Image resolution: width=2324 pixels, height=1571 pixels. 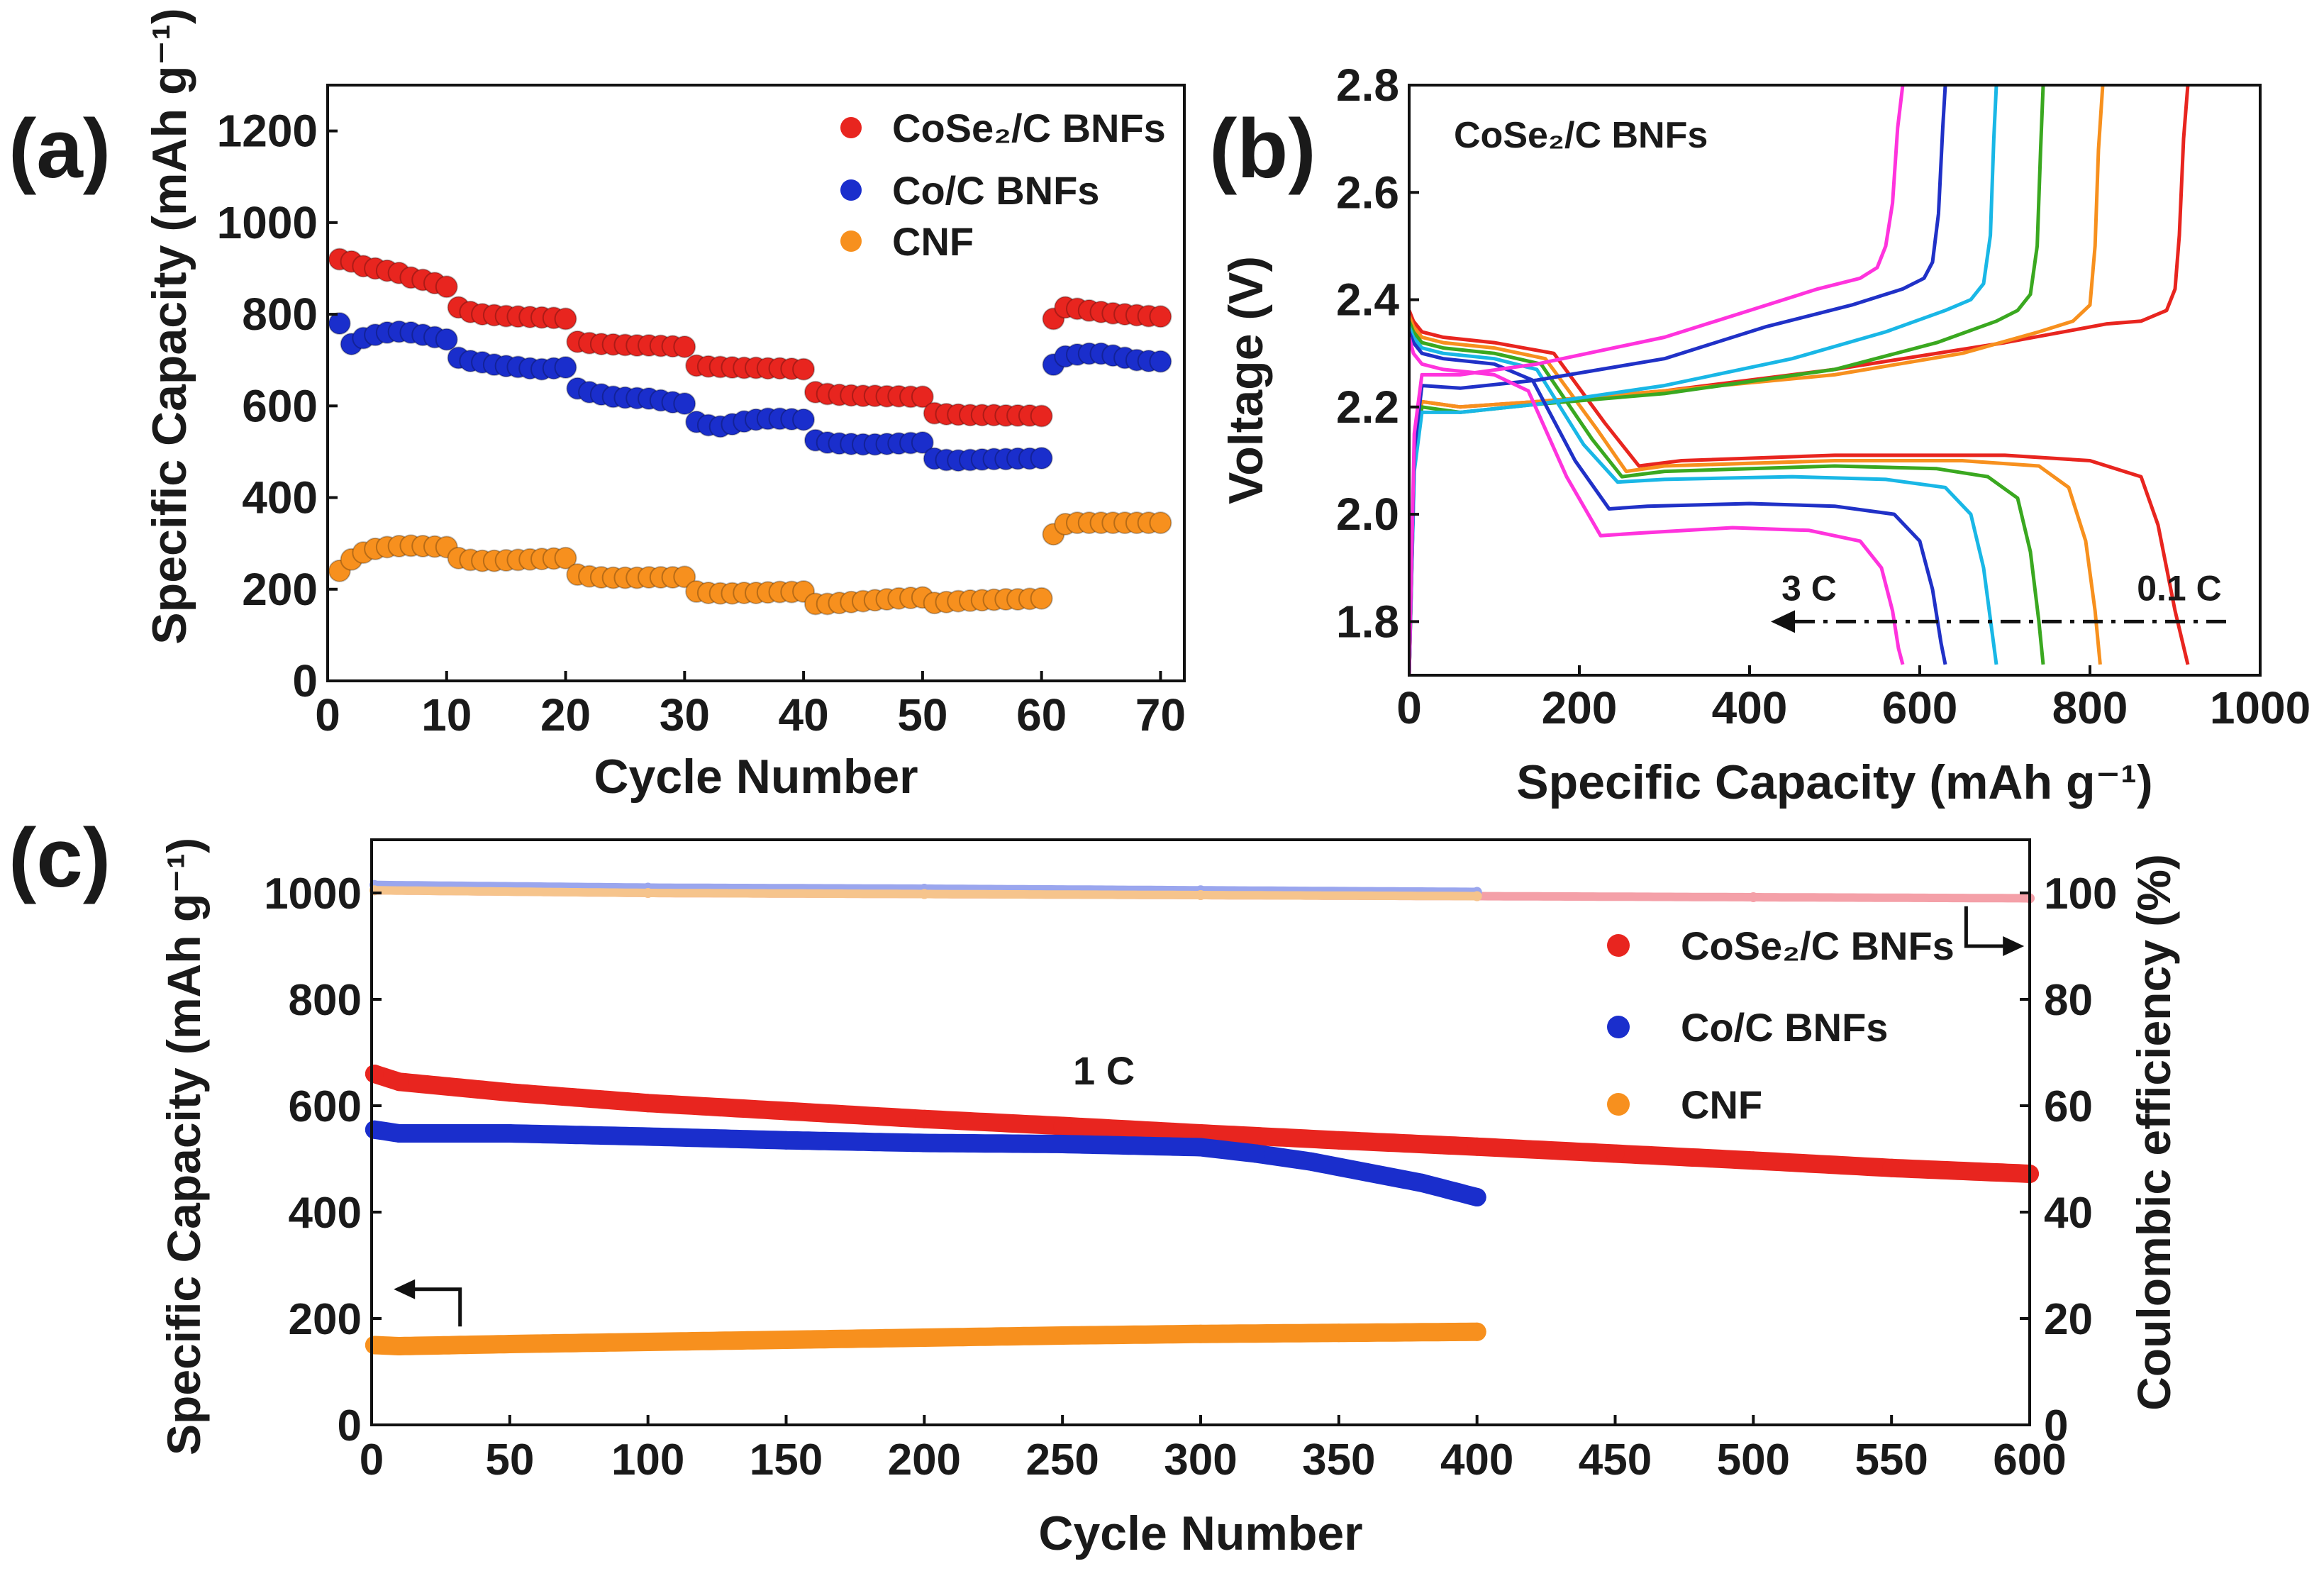 I want to click on panel-a-xtick-label: 10, so click(x=446, y=714).